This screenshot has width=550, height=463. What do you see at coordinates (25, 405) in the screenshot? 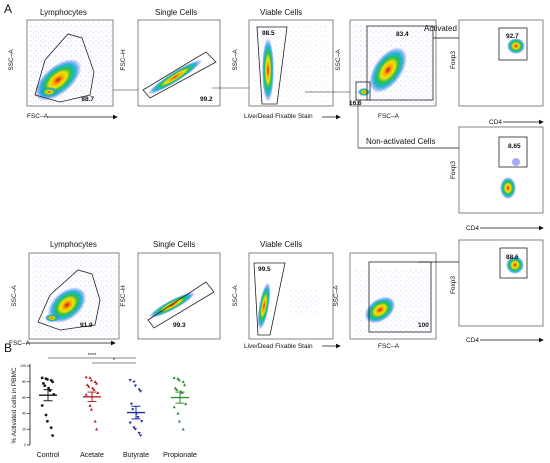
I see `chart-y-axis: 0 20 40 60 80 100` at bounding box center [25, 405].